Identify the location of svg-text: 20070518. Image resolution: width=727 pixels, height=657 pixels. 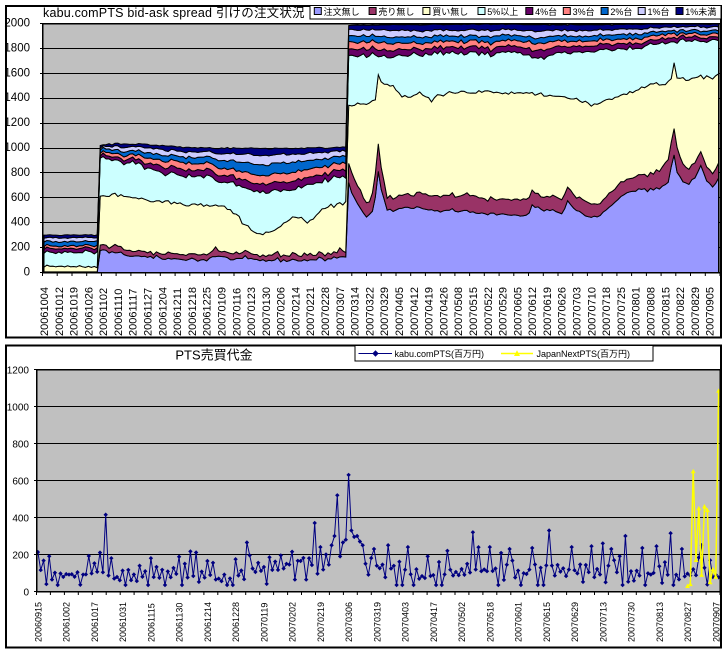
(490, 622).